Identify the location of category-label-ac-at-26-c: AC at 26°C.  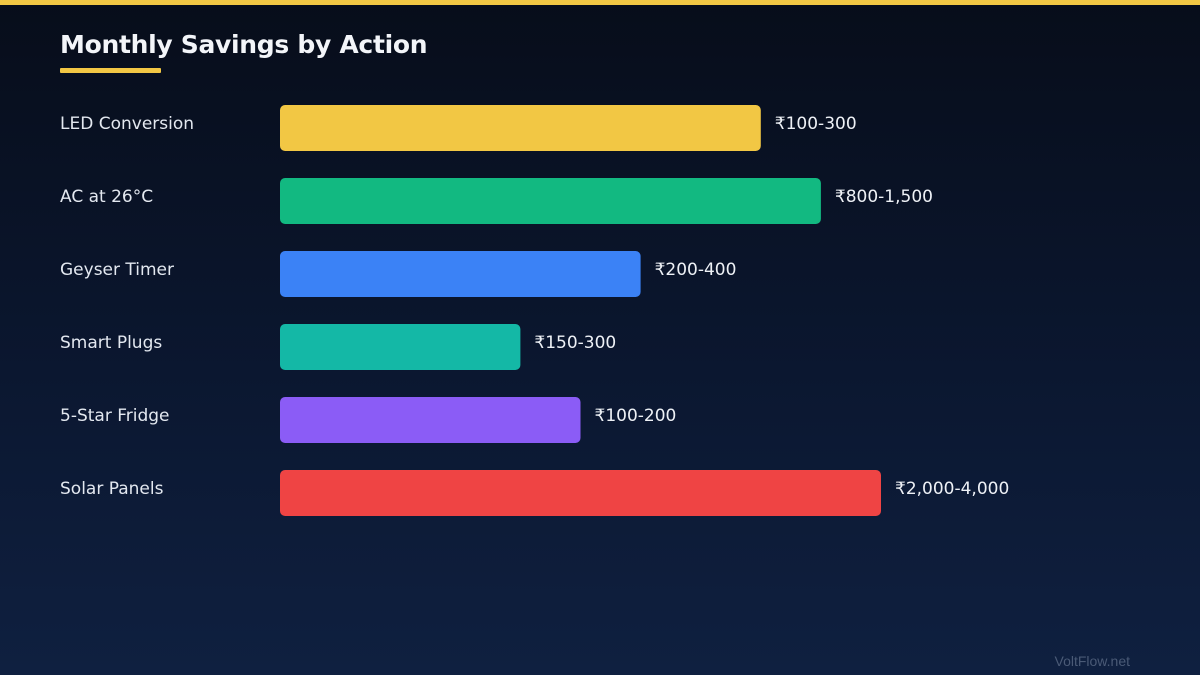
(106, 197).